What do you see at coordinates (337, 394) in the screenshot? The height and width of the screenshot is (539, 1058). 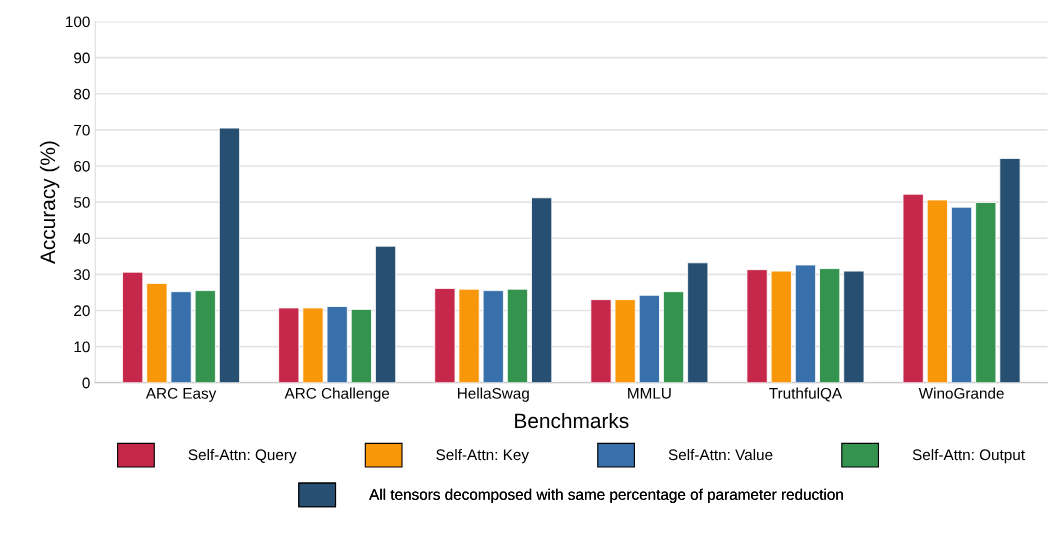 I see `x-tick-label: ARC Challenge` at bounding box center [337, 394].